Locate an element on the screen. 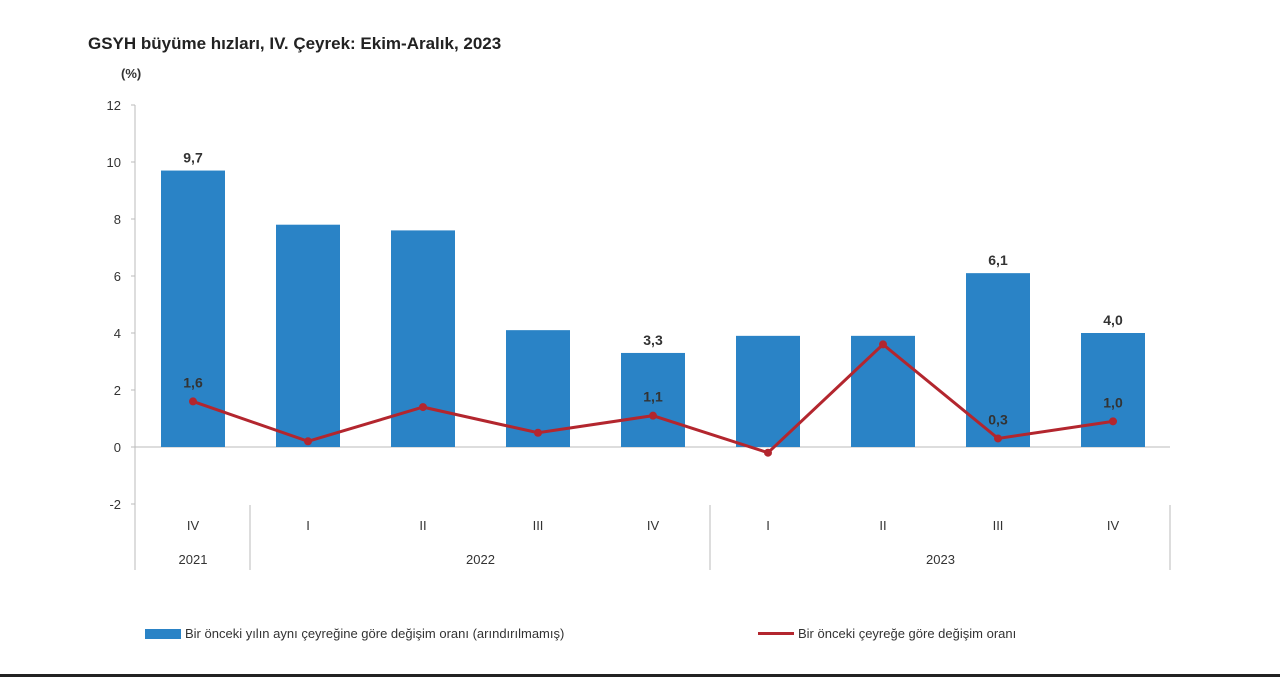  bar-label: 6,1 is located at coordinates (998, 260).